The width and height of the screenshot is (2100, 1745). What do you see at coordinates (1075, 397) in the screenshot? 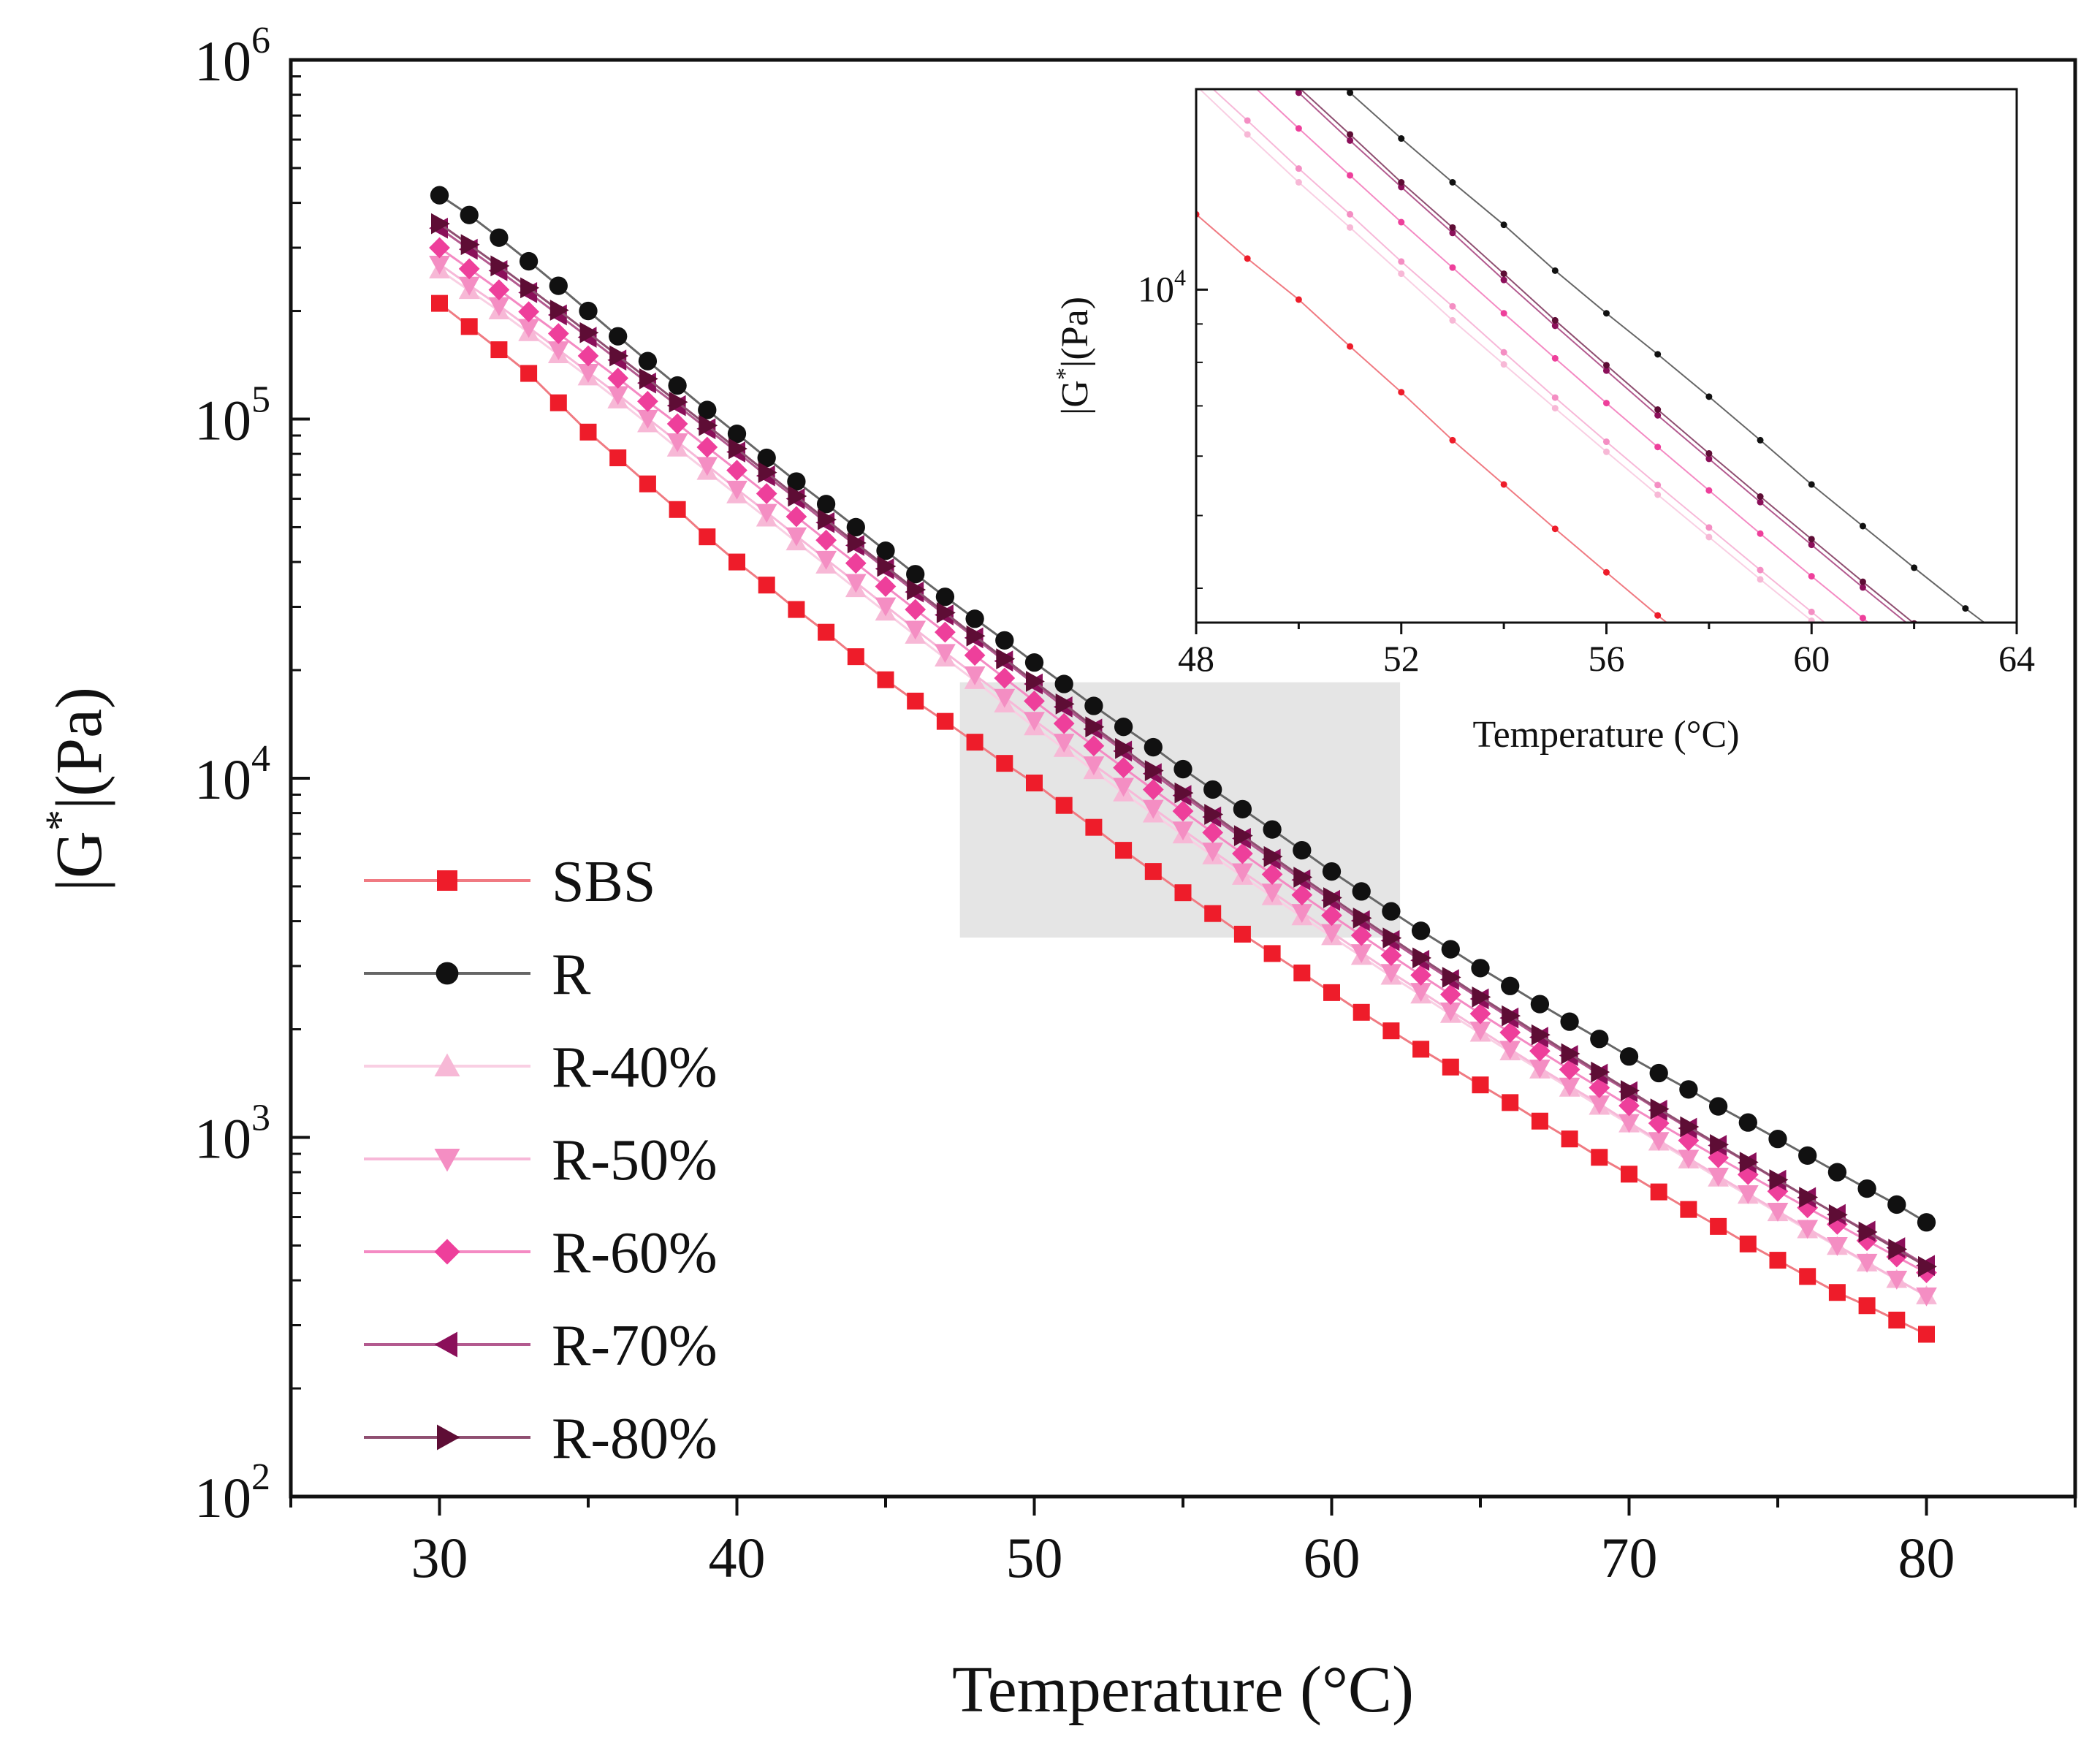
I see `inset-y-axis-title-prefix: |G` at bounding box center [1075, 397].